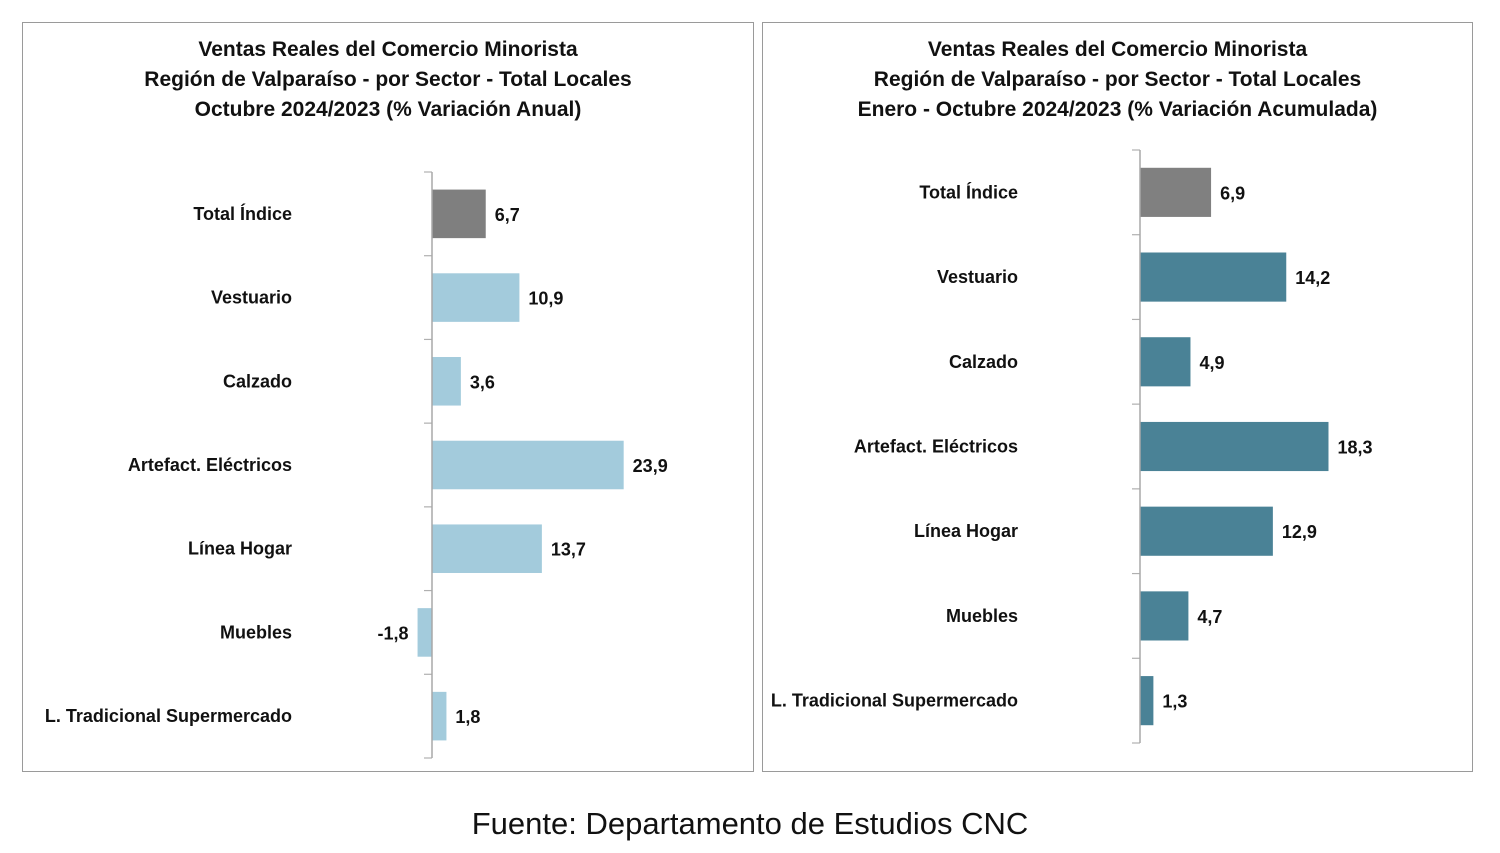  Describe the element at coordinates (568, 550) in the screenshot. I see `data-label: 13,7` at that location.